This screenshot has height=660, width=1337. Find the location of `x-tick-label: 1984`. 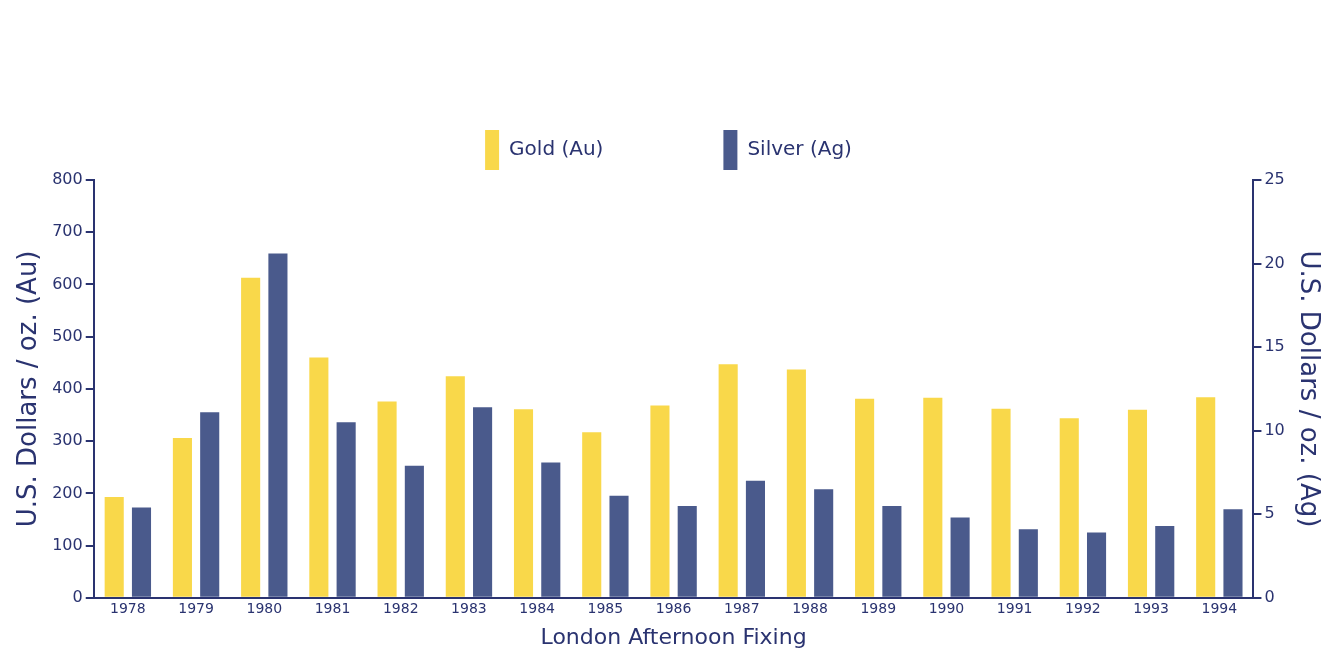

x-tick-label: 1984 is located at coordinates (537, 607).